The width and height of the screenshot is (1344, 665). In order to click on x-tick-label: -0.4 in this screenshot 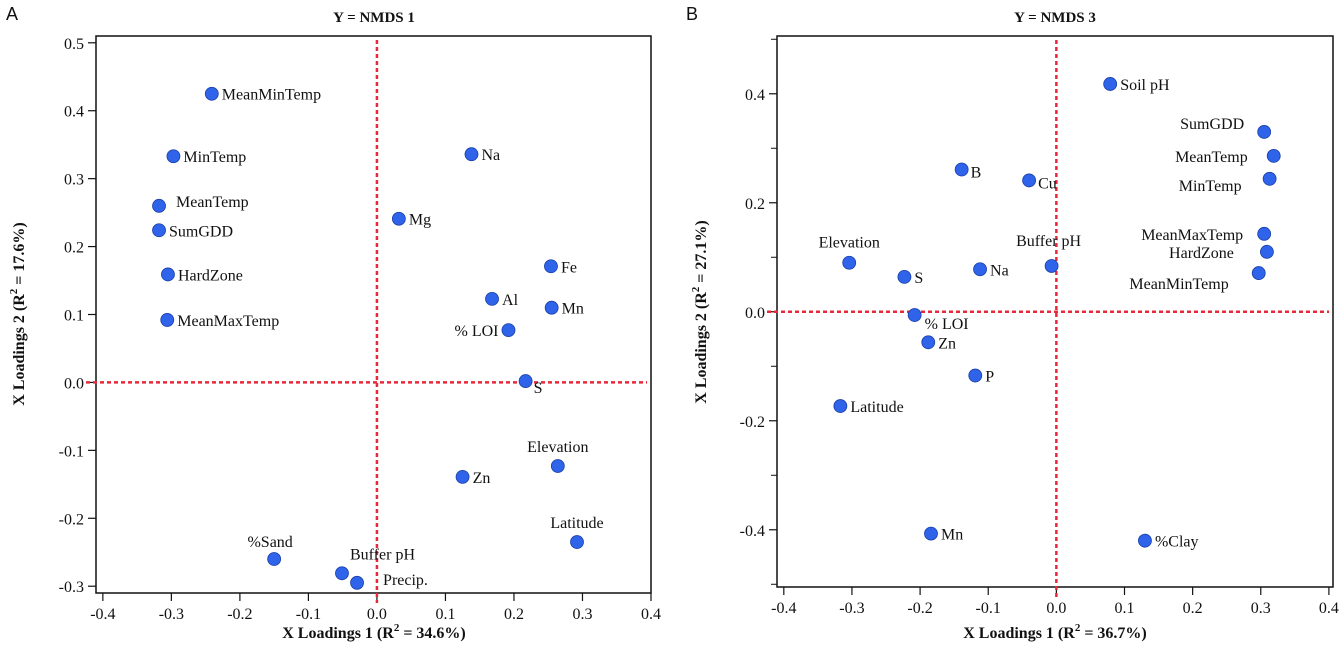, I will do `click(102, 614)`.